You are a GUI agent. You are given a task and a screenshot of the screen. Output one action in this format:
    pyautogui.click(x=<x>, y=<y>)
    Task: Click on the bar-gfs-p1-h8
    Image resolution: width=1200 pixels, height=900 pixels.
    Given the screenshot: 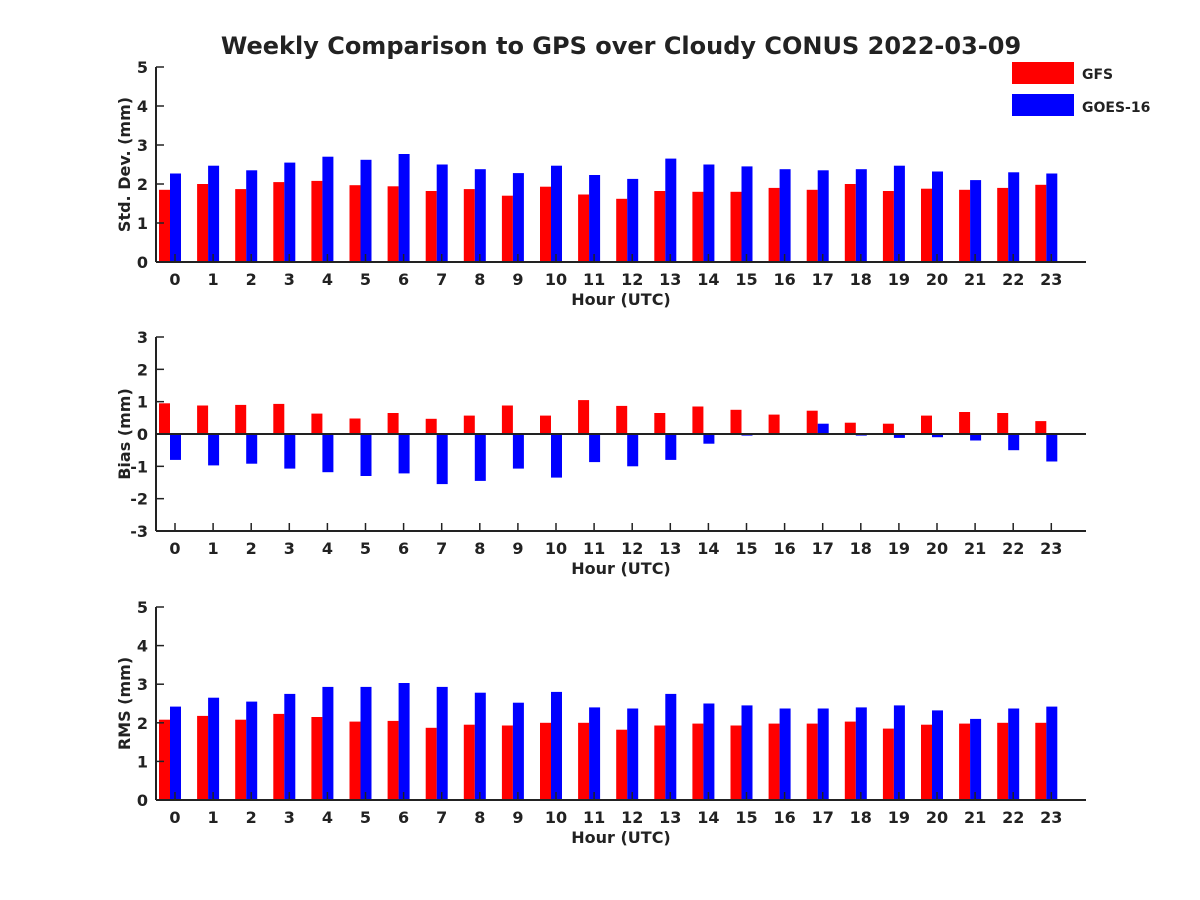 What is the action you would take?
    pyautogui.click(x=469, y=225)
    